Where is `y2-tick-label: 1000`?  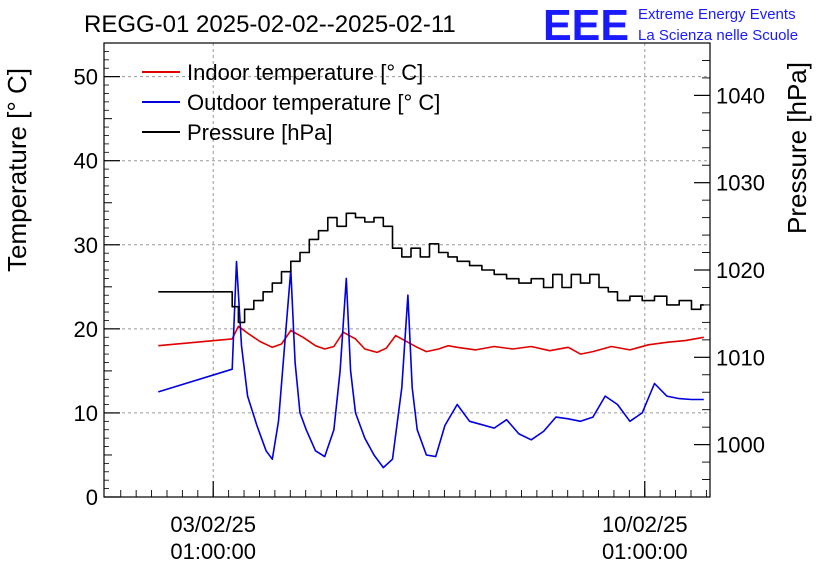 y2-tick-label: 1000 is located at coordinates (740, 445).